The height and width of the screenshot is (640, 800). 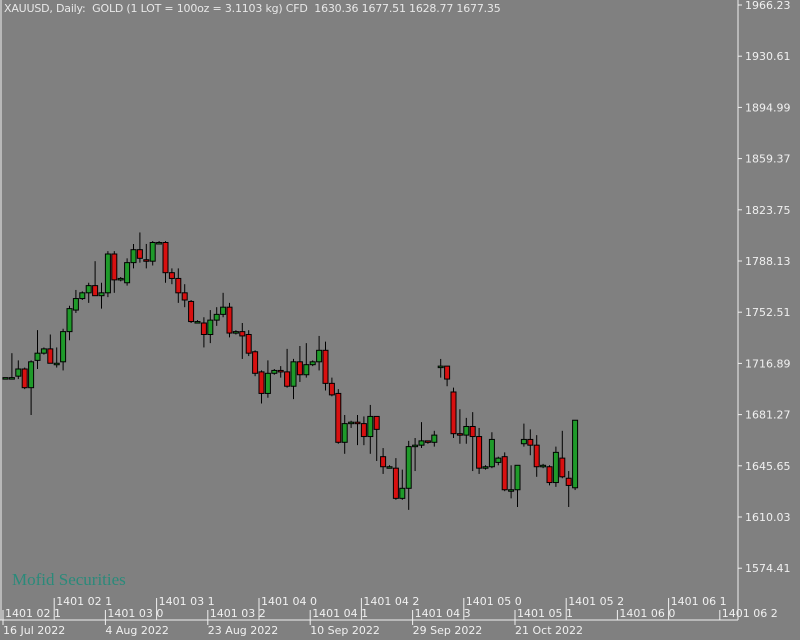 I want to click on secondary-time-label: 1401 04 0, so click(x=289, y=601).